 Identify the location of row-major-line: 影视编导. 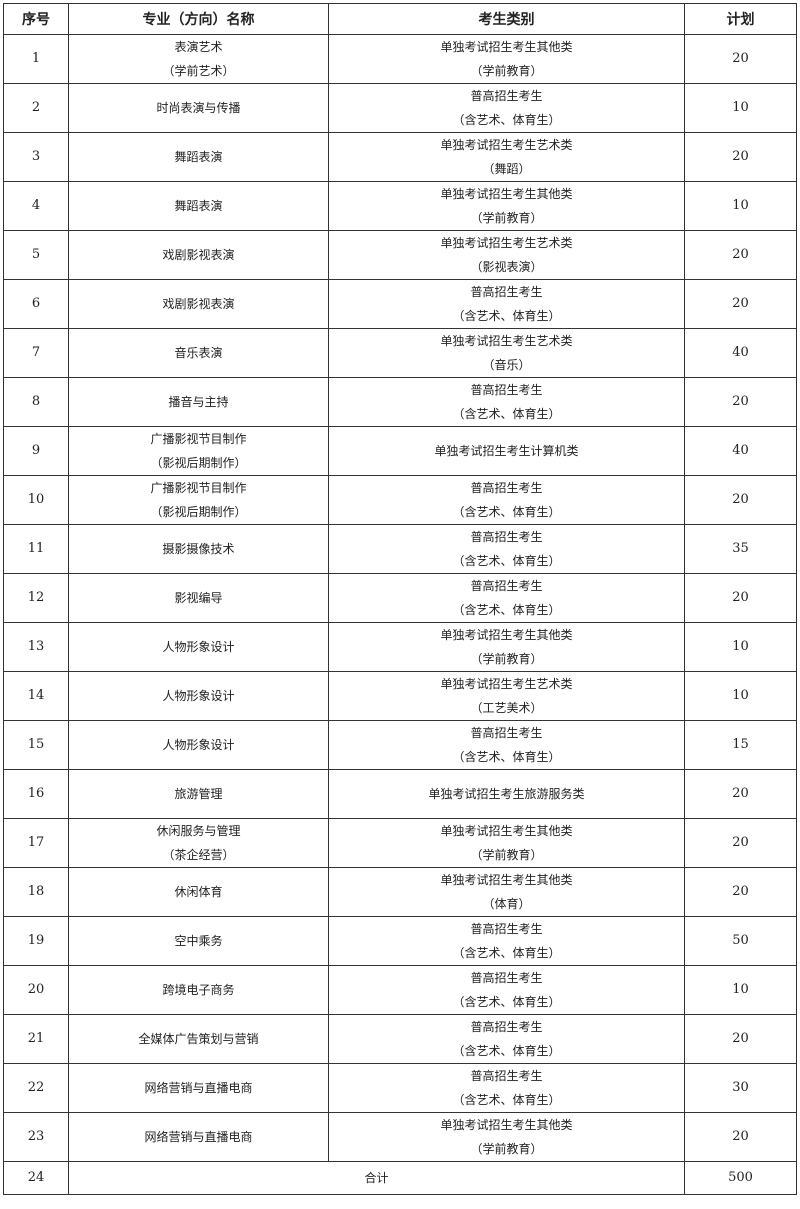
(198, 598).